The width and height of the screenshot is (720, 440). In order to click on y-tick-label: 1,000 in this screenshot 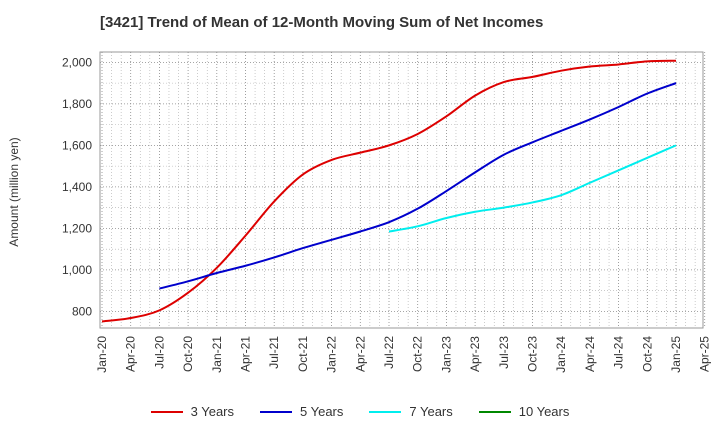, I will do `click(77, 270)`.